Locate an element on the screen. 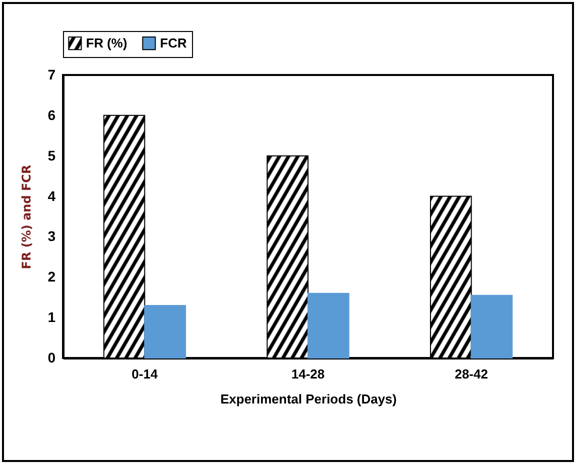 The image size is (576, 464). x-tick-label: 28-42 is located at coordinates (471, 374).